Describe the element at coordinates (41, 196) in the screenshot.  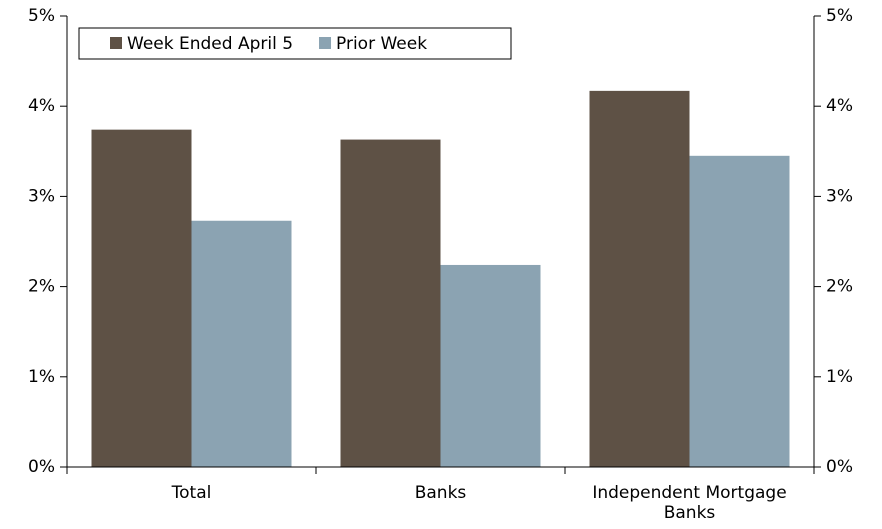
I see `y-tick-label: 3%` at that location.